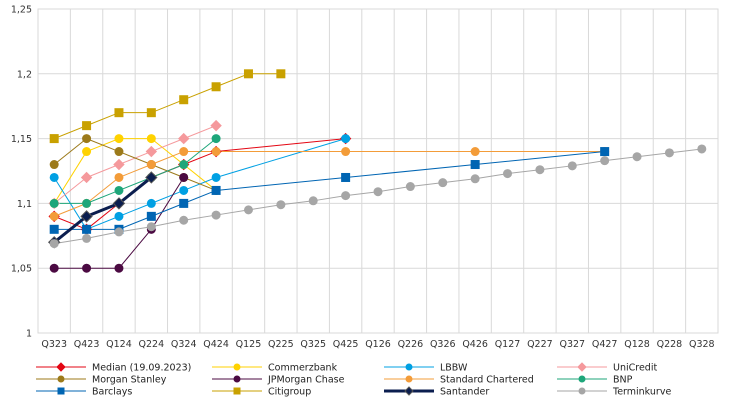 This screenshot has width=729, height=407. What do you see at coordinates (572, 344) in the screenshot?
I see `x-tick-label: Q327` at bounding box center [572, 344].